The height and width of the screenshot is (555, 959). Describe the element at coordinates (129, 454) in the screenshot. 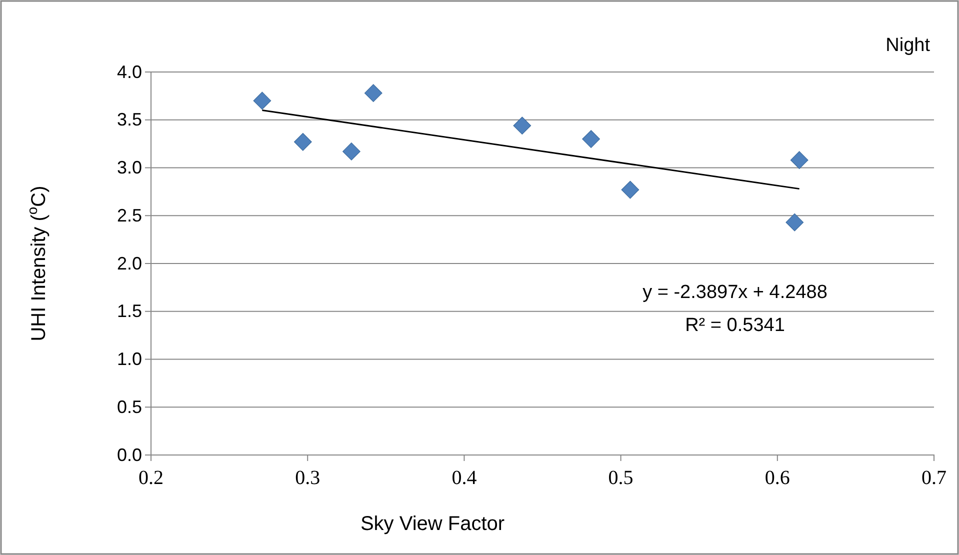

I see `y-tick-label: 0.0` at that location.